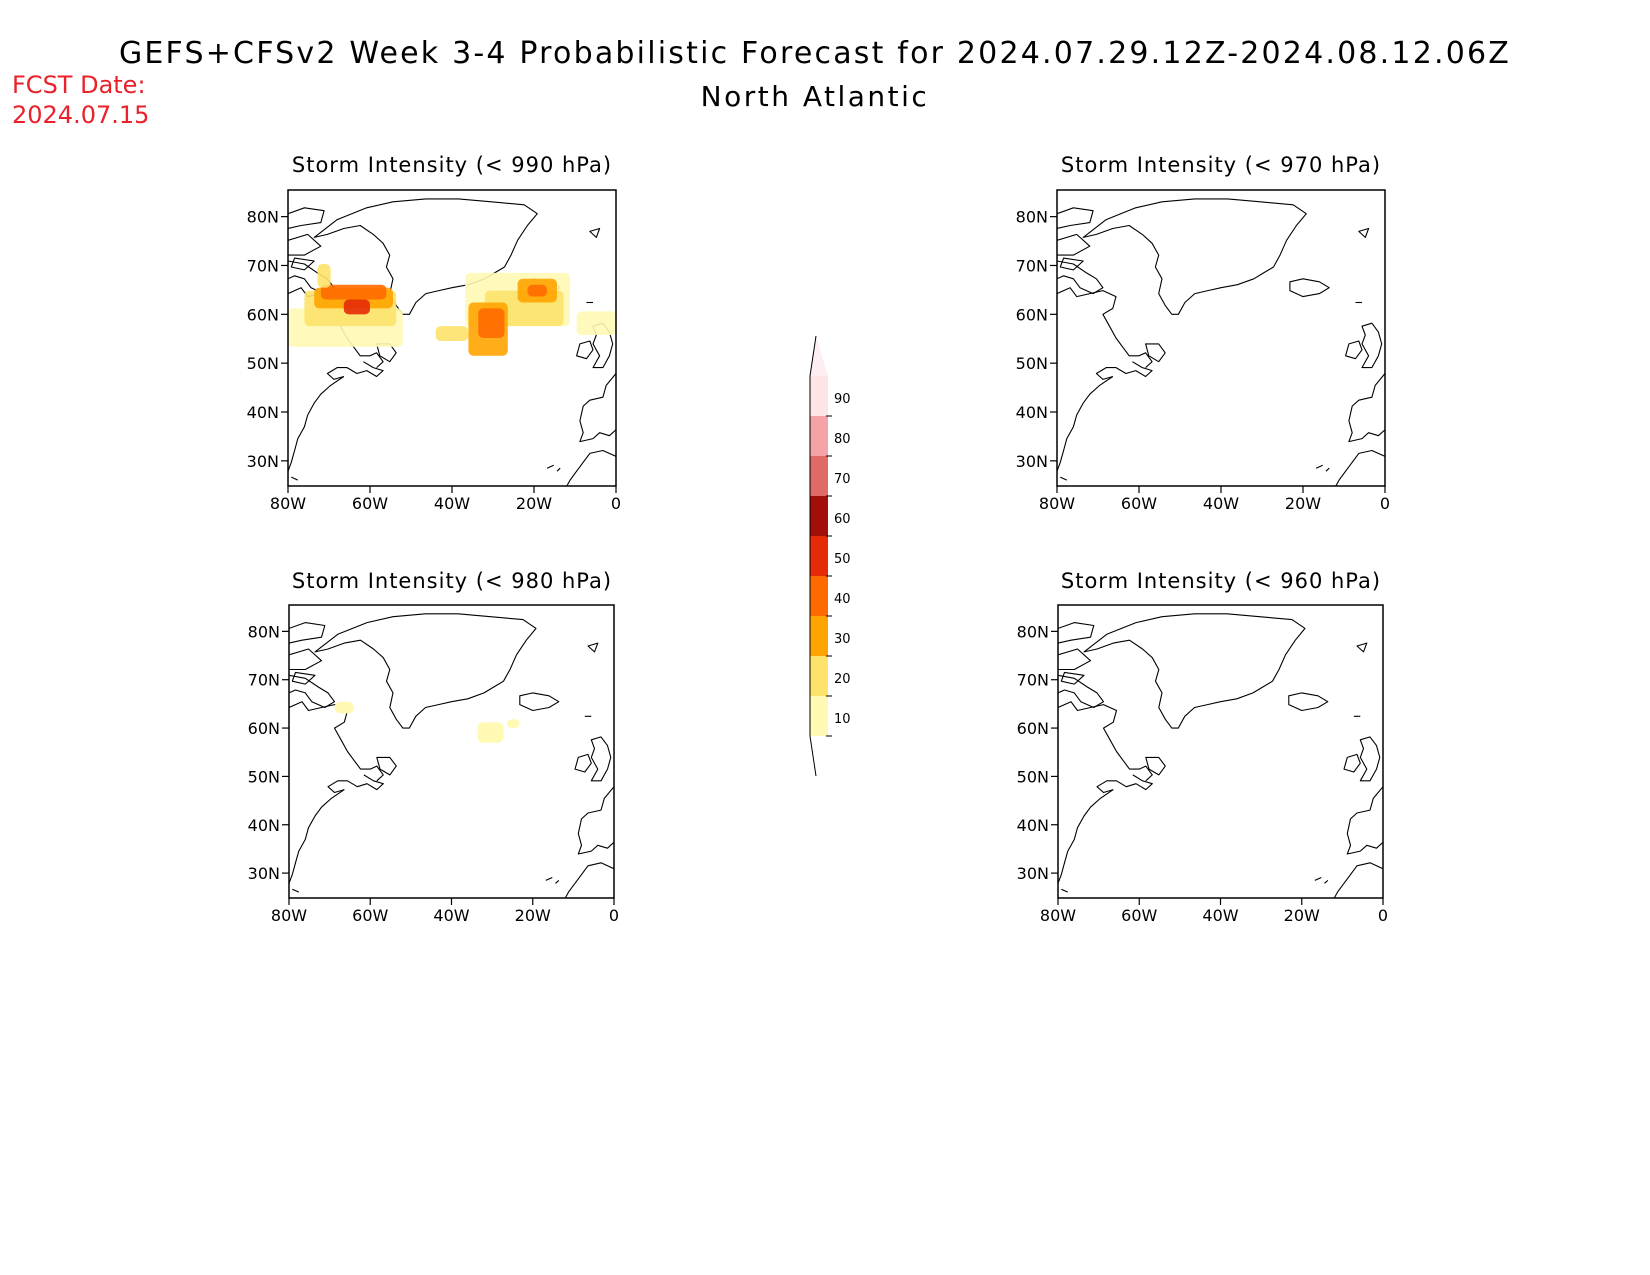  Describe the element at coordinates (842, 479) in the screenshot. I see `colorbar-label: 70` at that location.